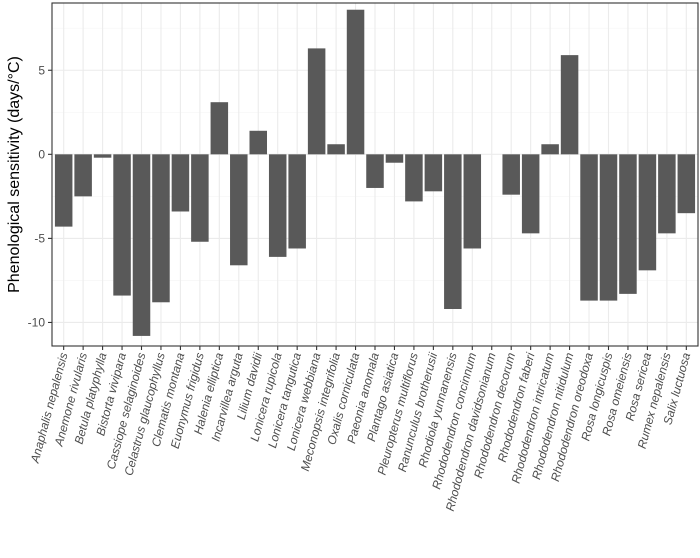 The width and height of the screenshot is (700, 558). I want to click on y-tick-label: -10, so click(37, 322).